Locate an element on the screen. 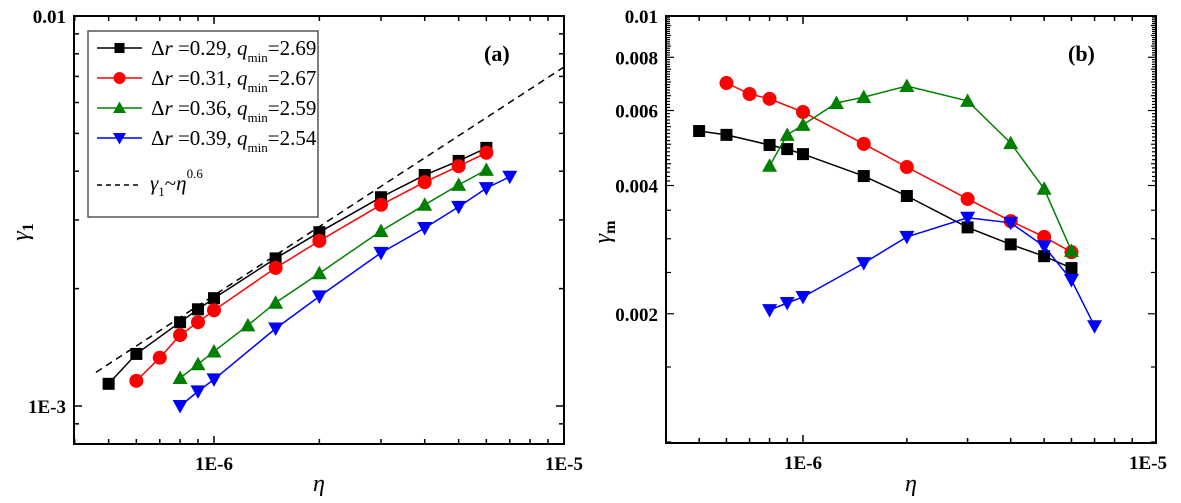  panel-b-label: (b) is located at coordinates (1081, 53).